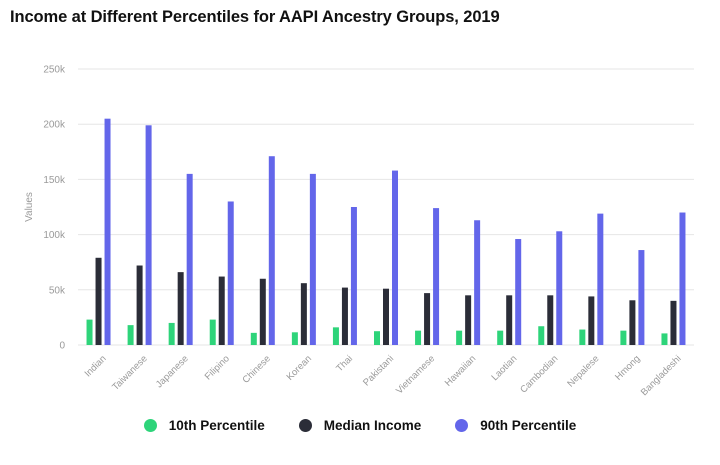 The height and width of the screenshot is (465, 720). What do you see at coordinates (415, 374) in the screenshot?
I see `x-tick-label: Vietnamese` at bounding box center [415, 374].